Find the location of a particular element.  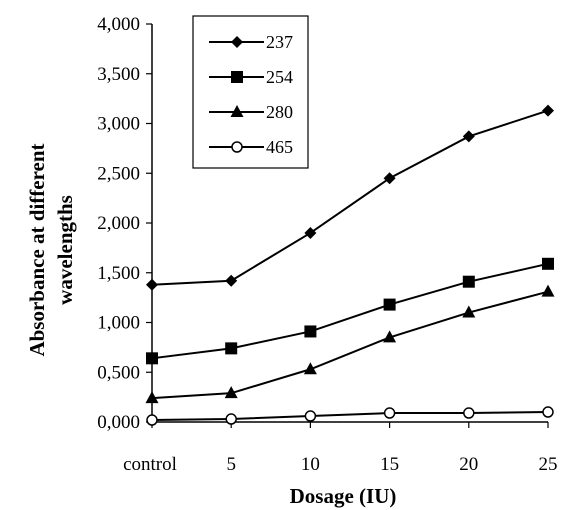

legend-label-237: 237 is located at coordinates (279, 42).